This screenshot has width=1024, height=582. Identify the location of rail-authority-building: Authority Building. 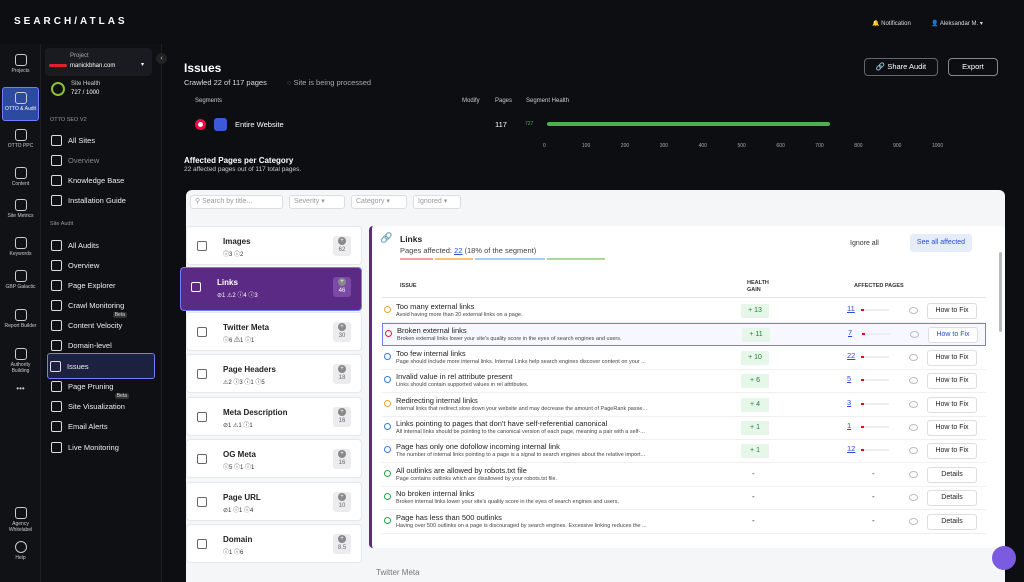
(20, 361).